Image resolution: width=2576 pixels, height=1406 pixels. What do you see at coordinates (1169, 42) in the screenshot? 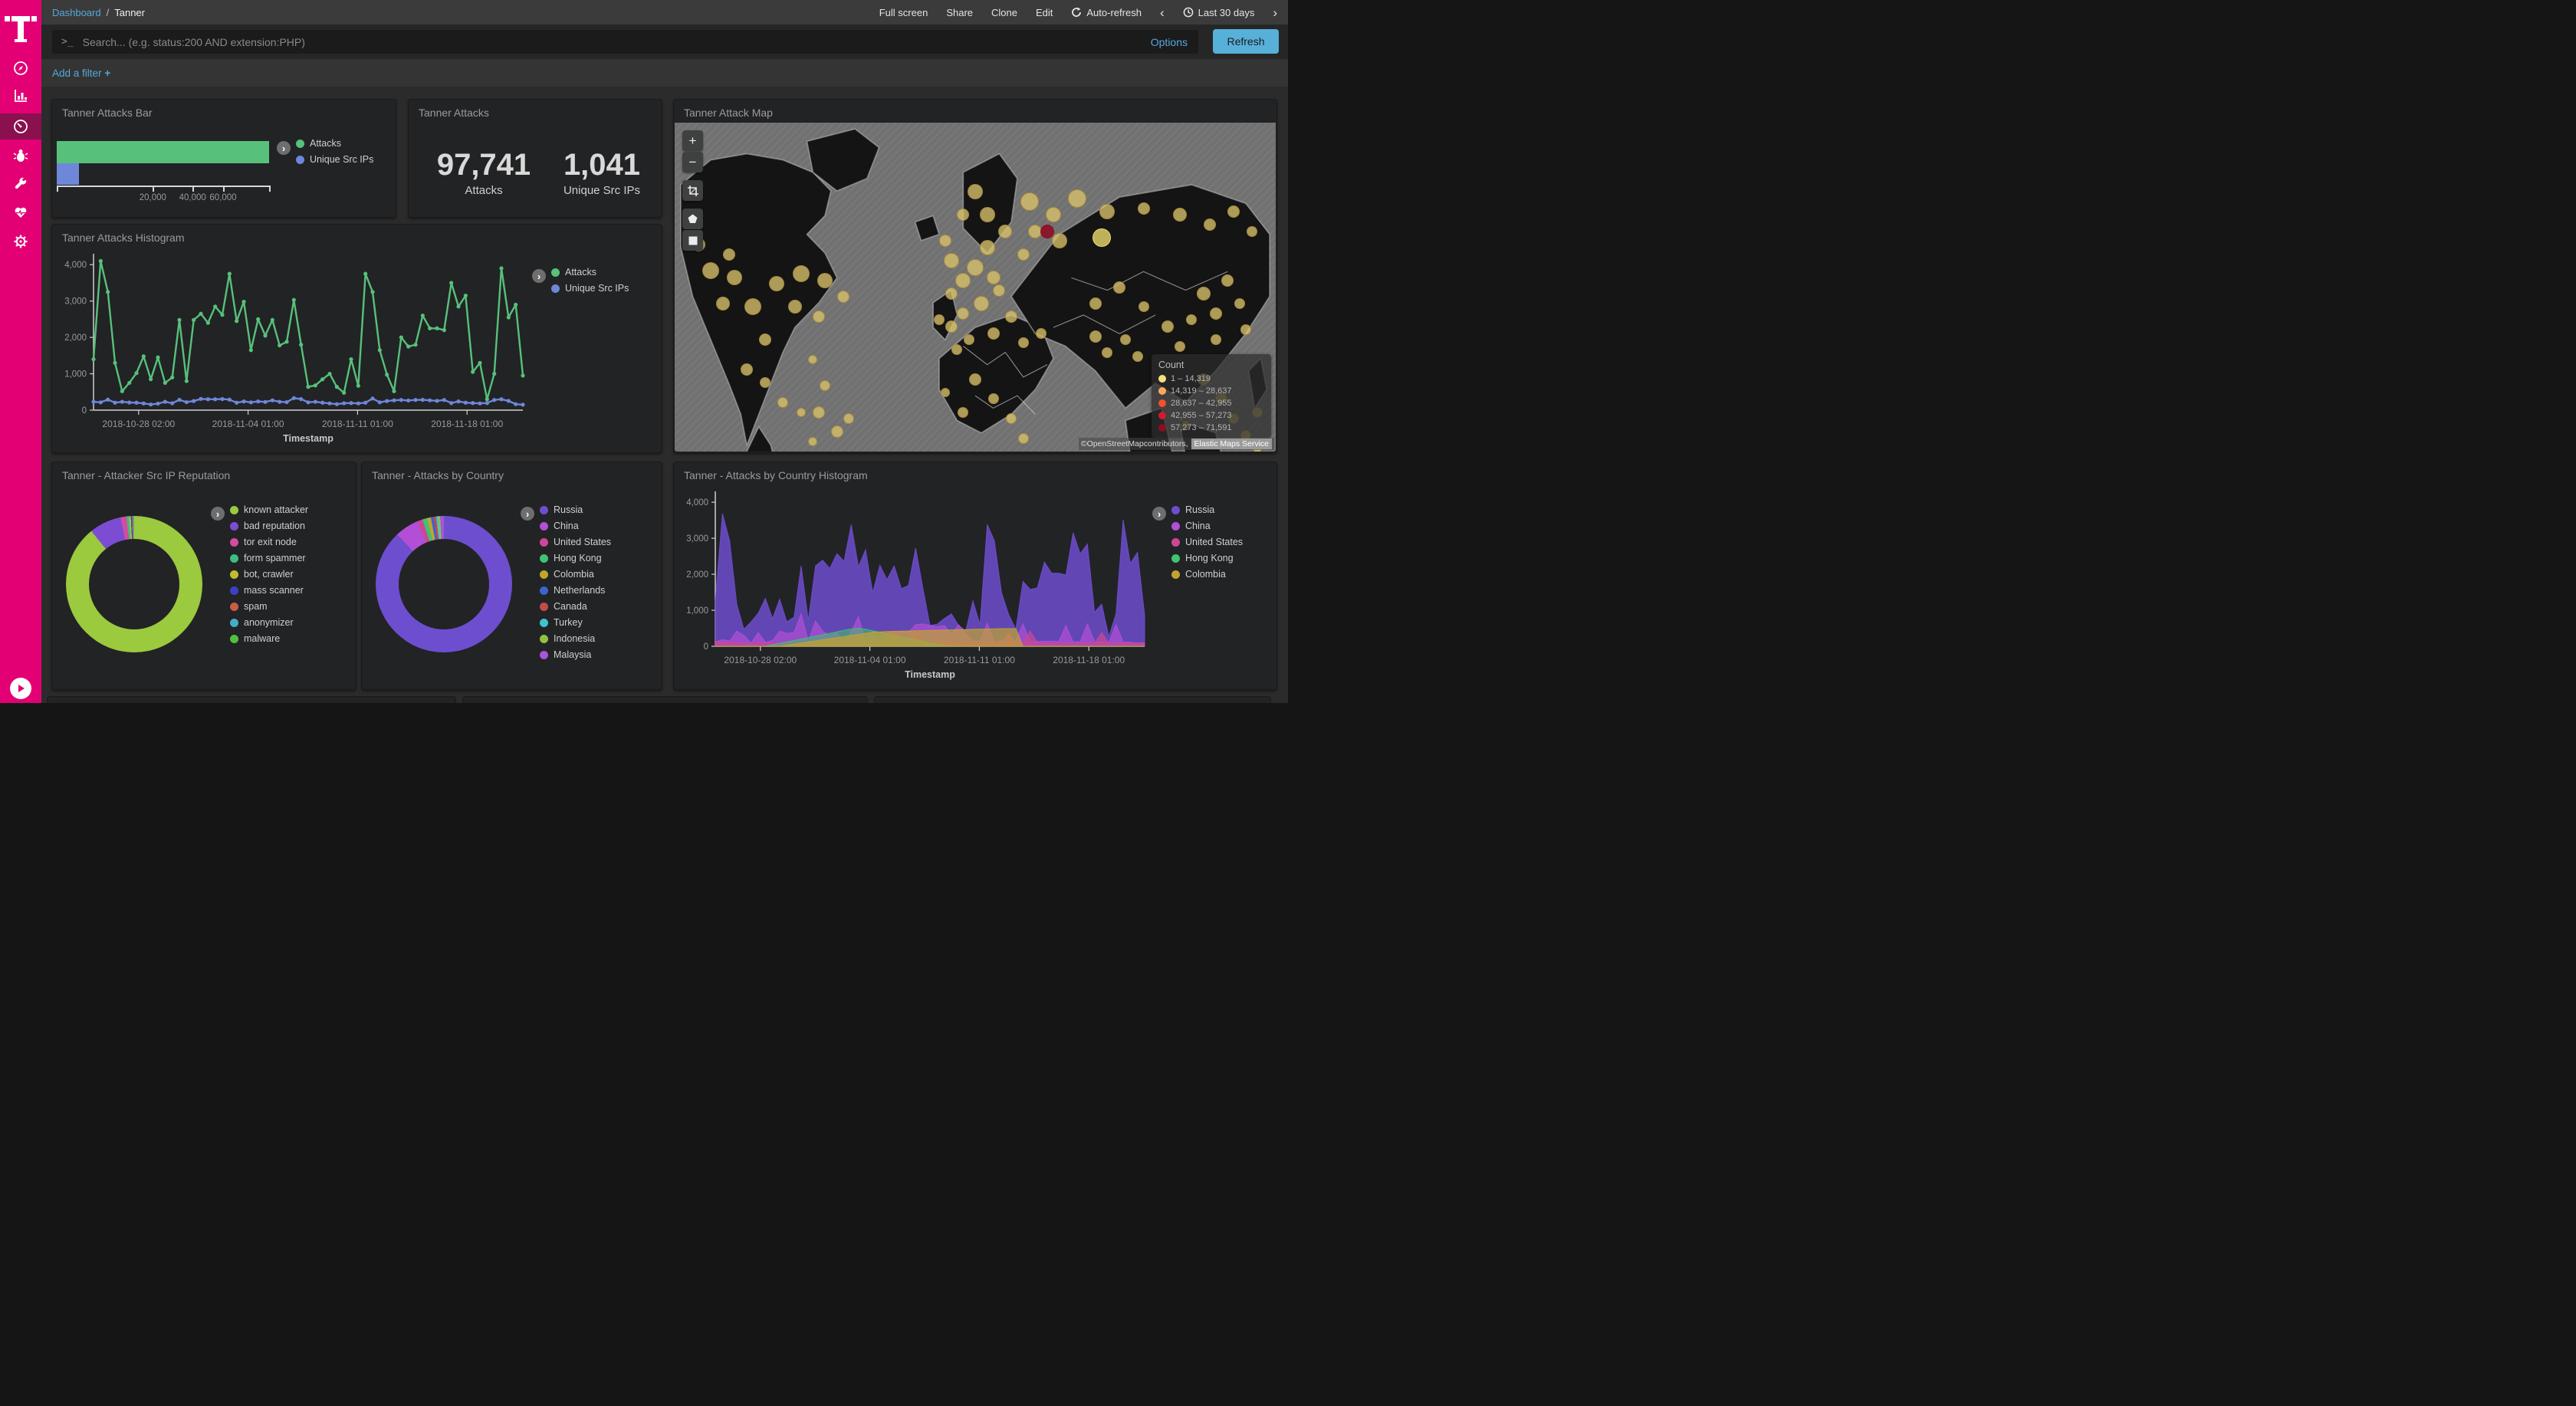
I see `options-link: Options` at bounding box center [1169, 42].